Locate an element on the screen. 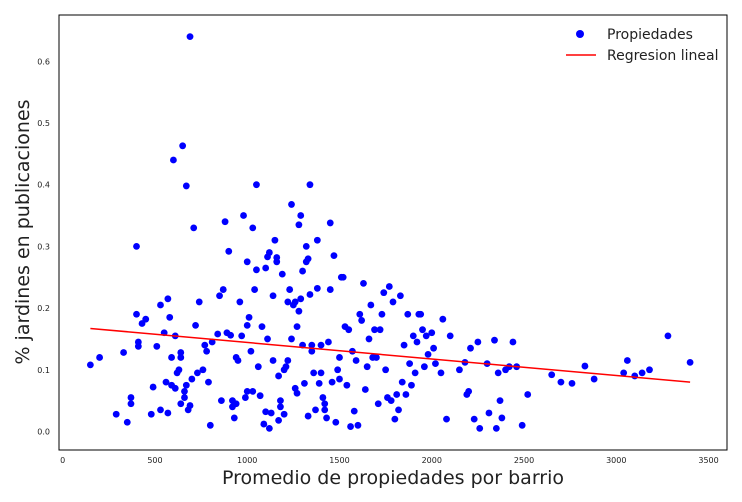 This screenshot has width=742, height=502. legend-label-regresion: Regresion lineal is located at coordinates (662, 56).